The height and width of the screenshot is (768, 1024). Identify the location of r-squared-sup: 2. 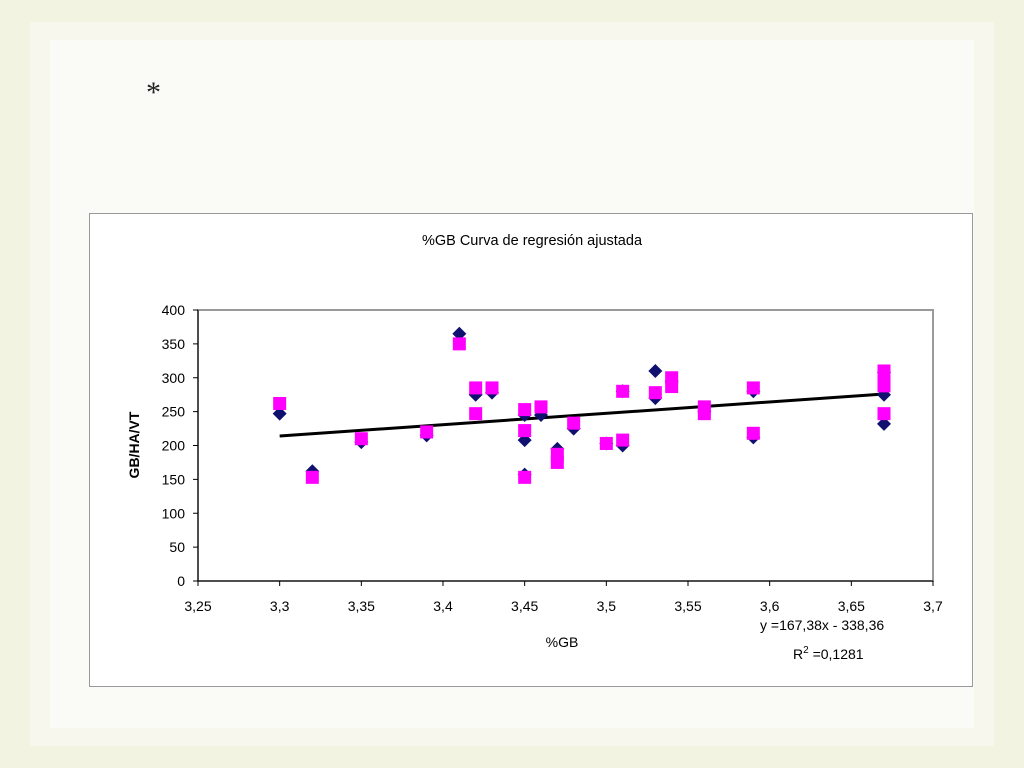
(806, 650).